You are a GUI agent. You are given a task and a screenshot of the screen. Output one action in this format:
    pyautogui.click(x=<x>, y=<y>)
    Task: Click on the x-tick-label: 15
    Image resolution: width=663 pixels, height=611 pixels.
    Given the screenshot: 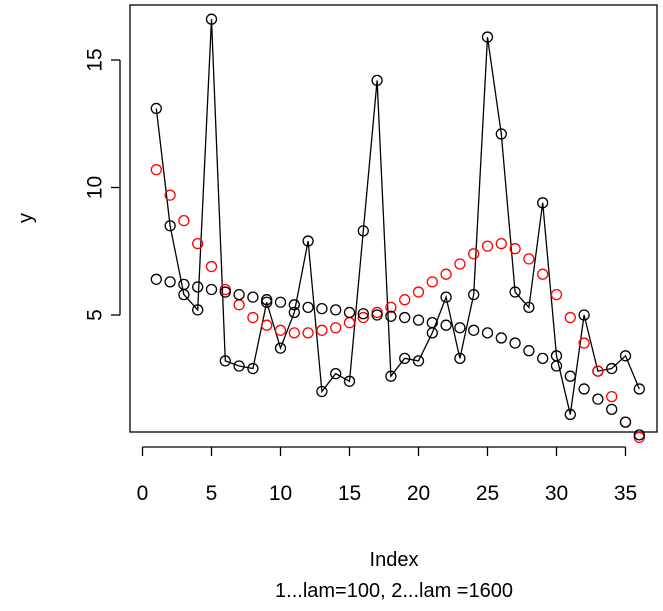 What is the action you would take?
    pyautogui.click(x=349, y=493)
    